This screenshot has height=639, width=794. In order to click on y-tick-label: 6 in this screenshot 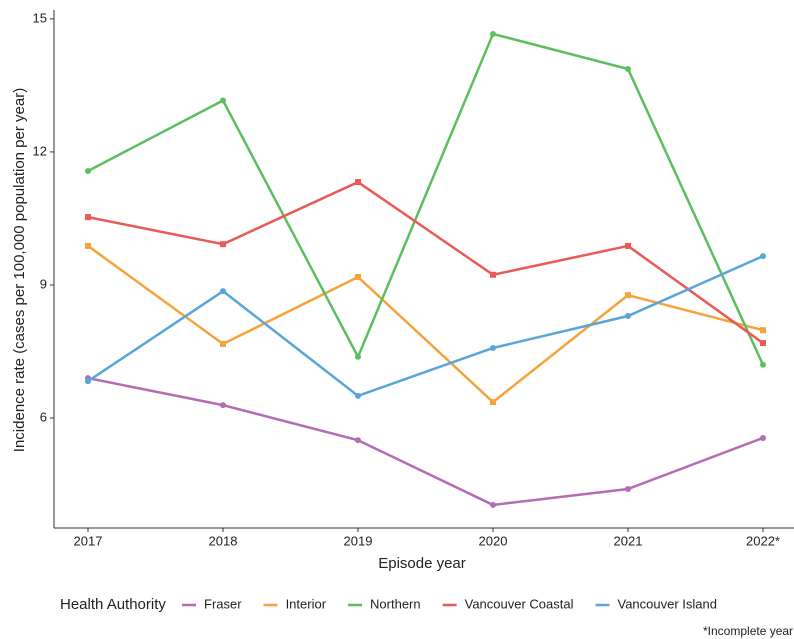, I will do `click(43, 416)`.